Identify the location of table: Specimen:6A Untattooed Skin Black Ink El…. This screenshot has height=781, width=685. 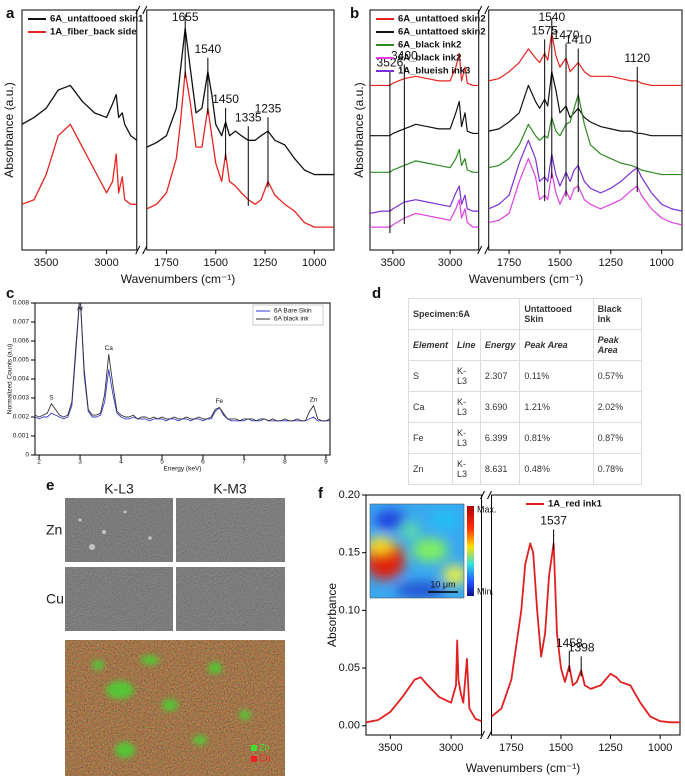
(525, 391).